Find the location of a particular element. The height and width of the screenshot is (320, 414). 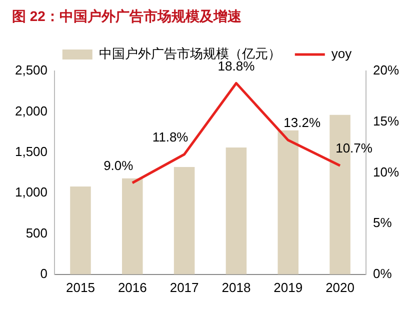

data-label: 10.7% is located at coordinates (354, 148).